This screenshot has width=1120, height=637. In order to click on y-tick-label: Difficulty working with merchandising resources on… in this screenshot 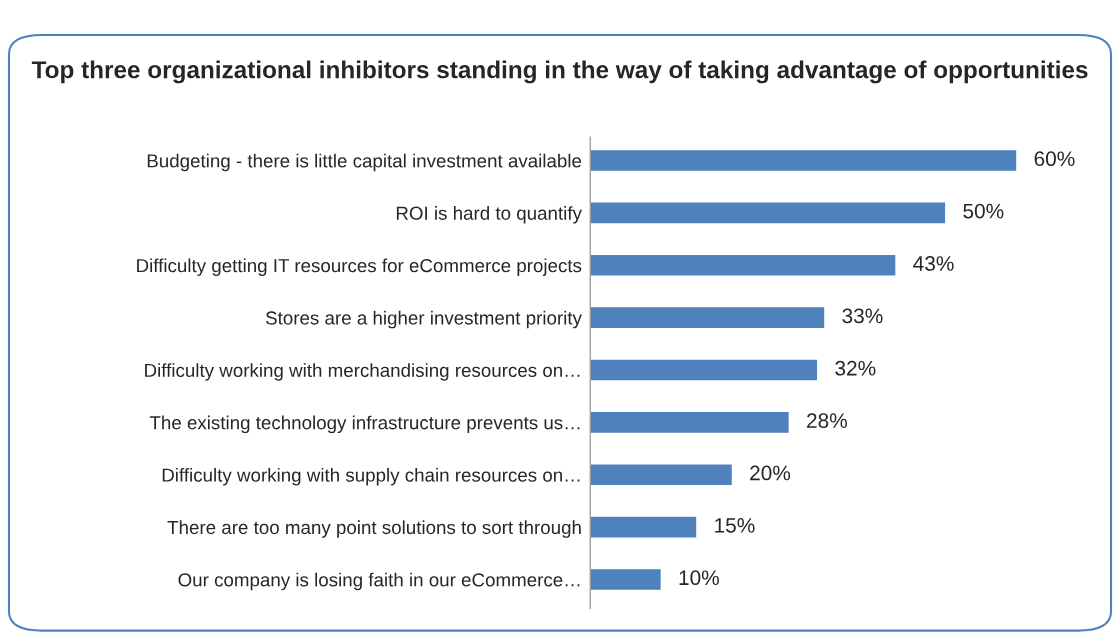, I will do `click(362, 372)`.